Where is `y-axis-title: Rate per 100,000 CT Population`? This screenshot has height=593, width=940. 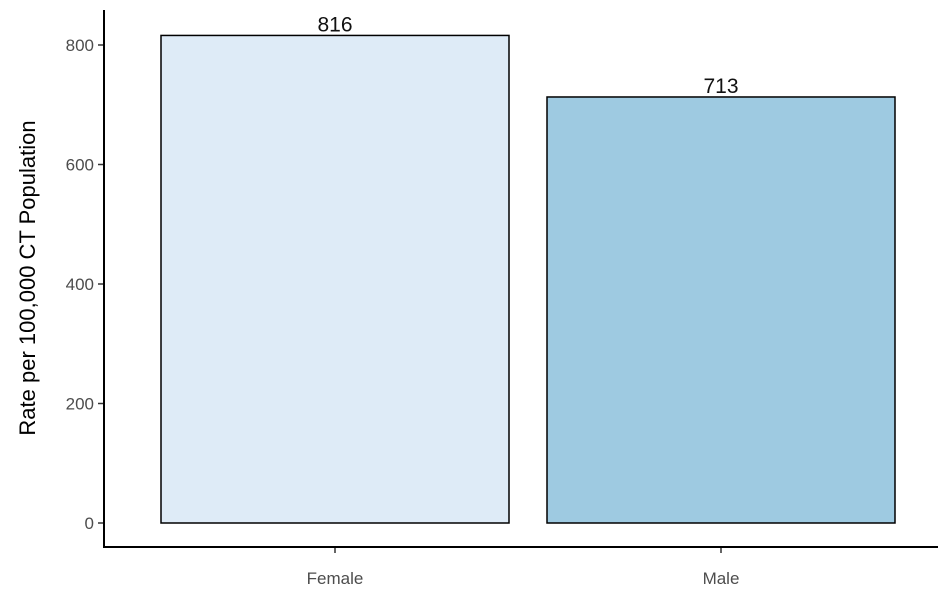 y-axis-title: Rate per 100,000 CT Population is located at coordinates (27, 277).